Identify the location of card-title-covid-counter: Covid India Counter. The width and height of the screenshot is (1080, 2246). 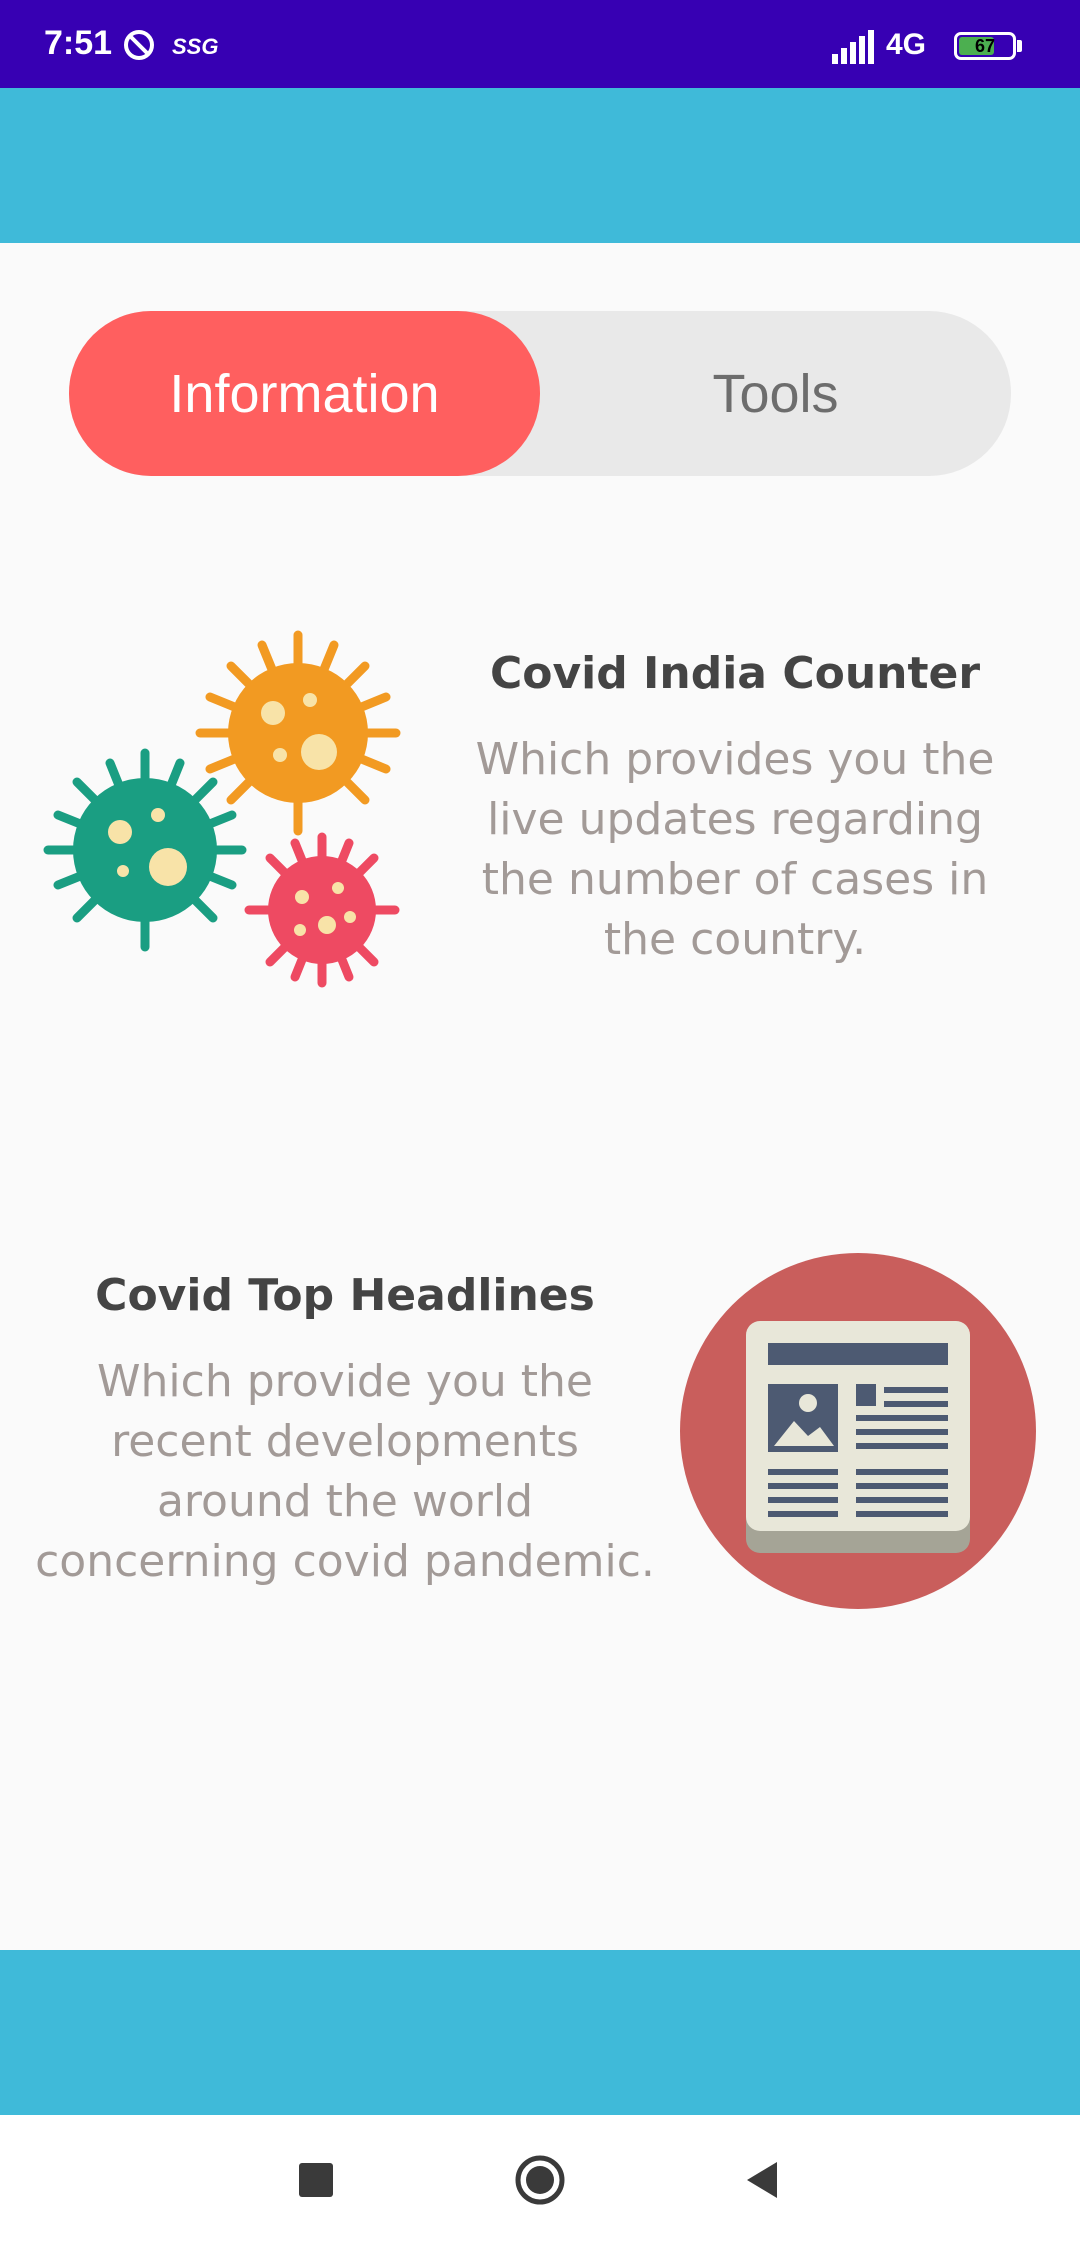
(735, 673).